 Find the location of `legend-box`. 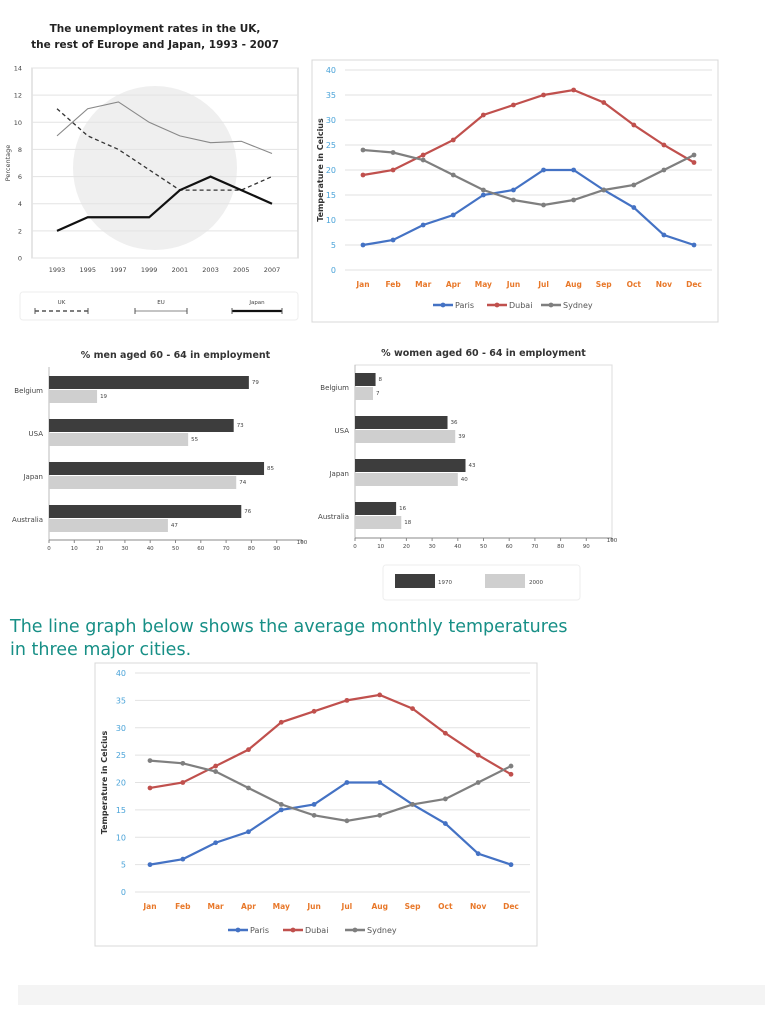

legend-box is located at coordinates (481, 582).